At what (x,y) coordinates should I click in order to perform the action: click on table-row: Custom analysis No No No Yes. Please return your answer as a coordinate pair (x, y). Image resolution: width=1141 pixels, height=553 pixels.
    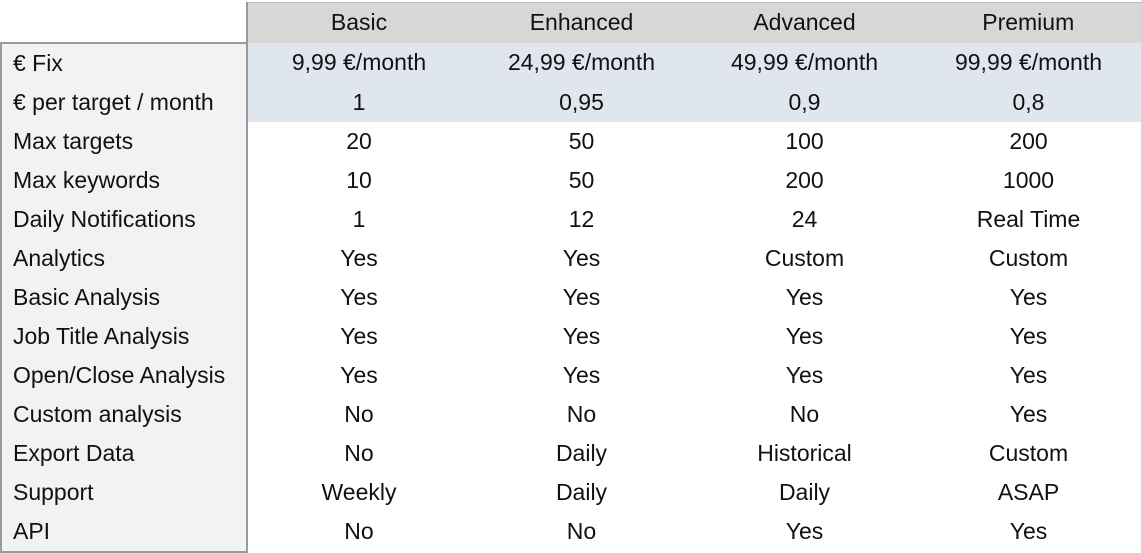
    Looking at the image, I should click on (570, 414).